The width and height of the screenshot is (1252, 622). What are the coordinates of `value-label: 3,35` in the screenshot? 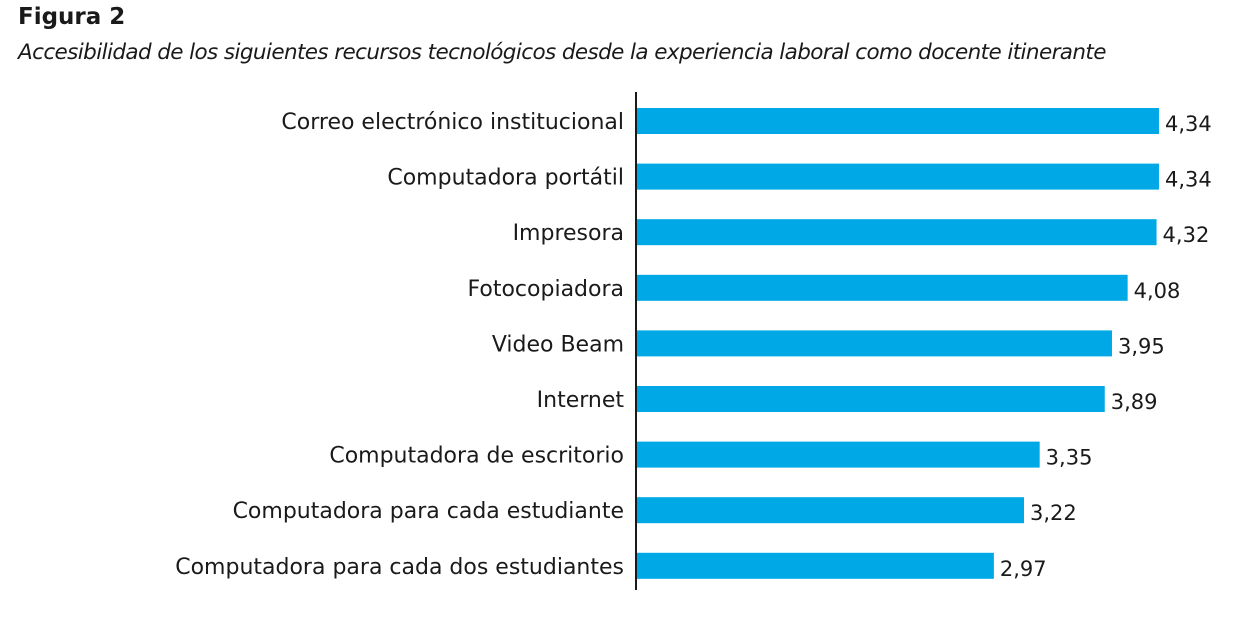 It's located at (1069, 458).